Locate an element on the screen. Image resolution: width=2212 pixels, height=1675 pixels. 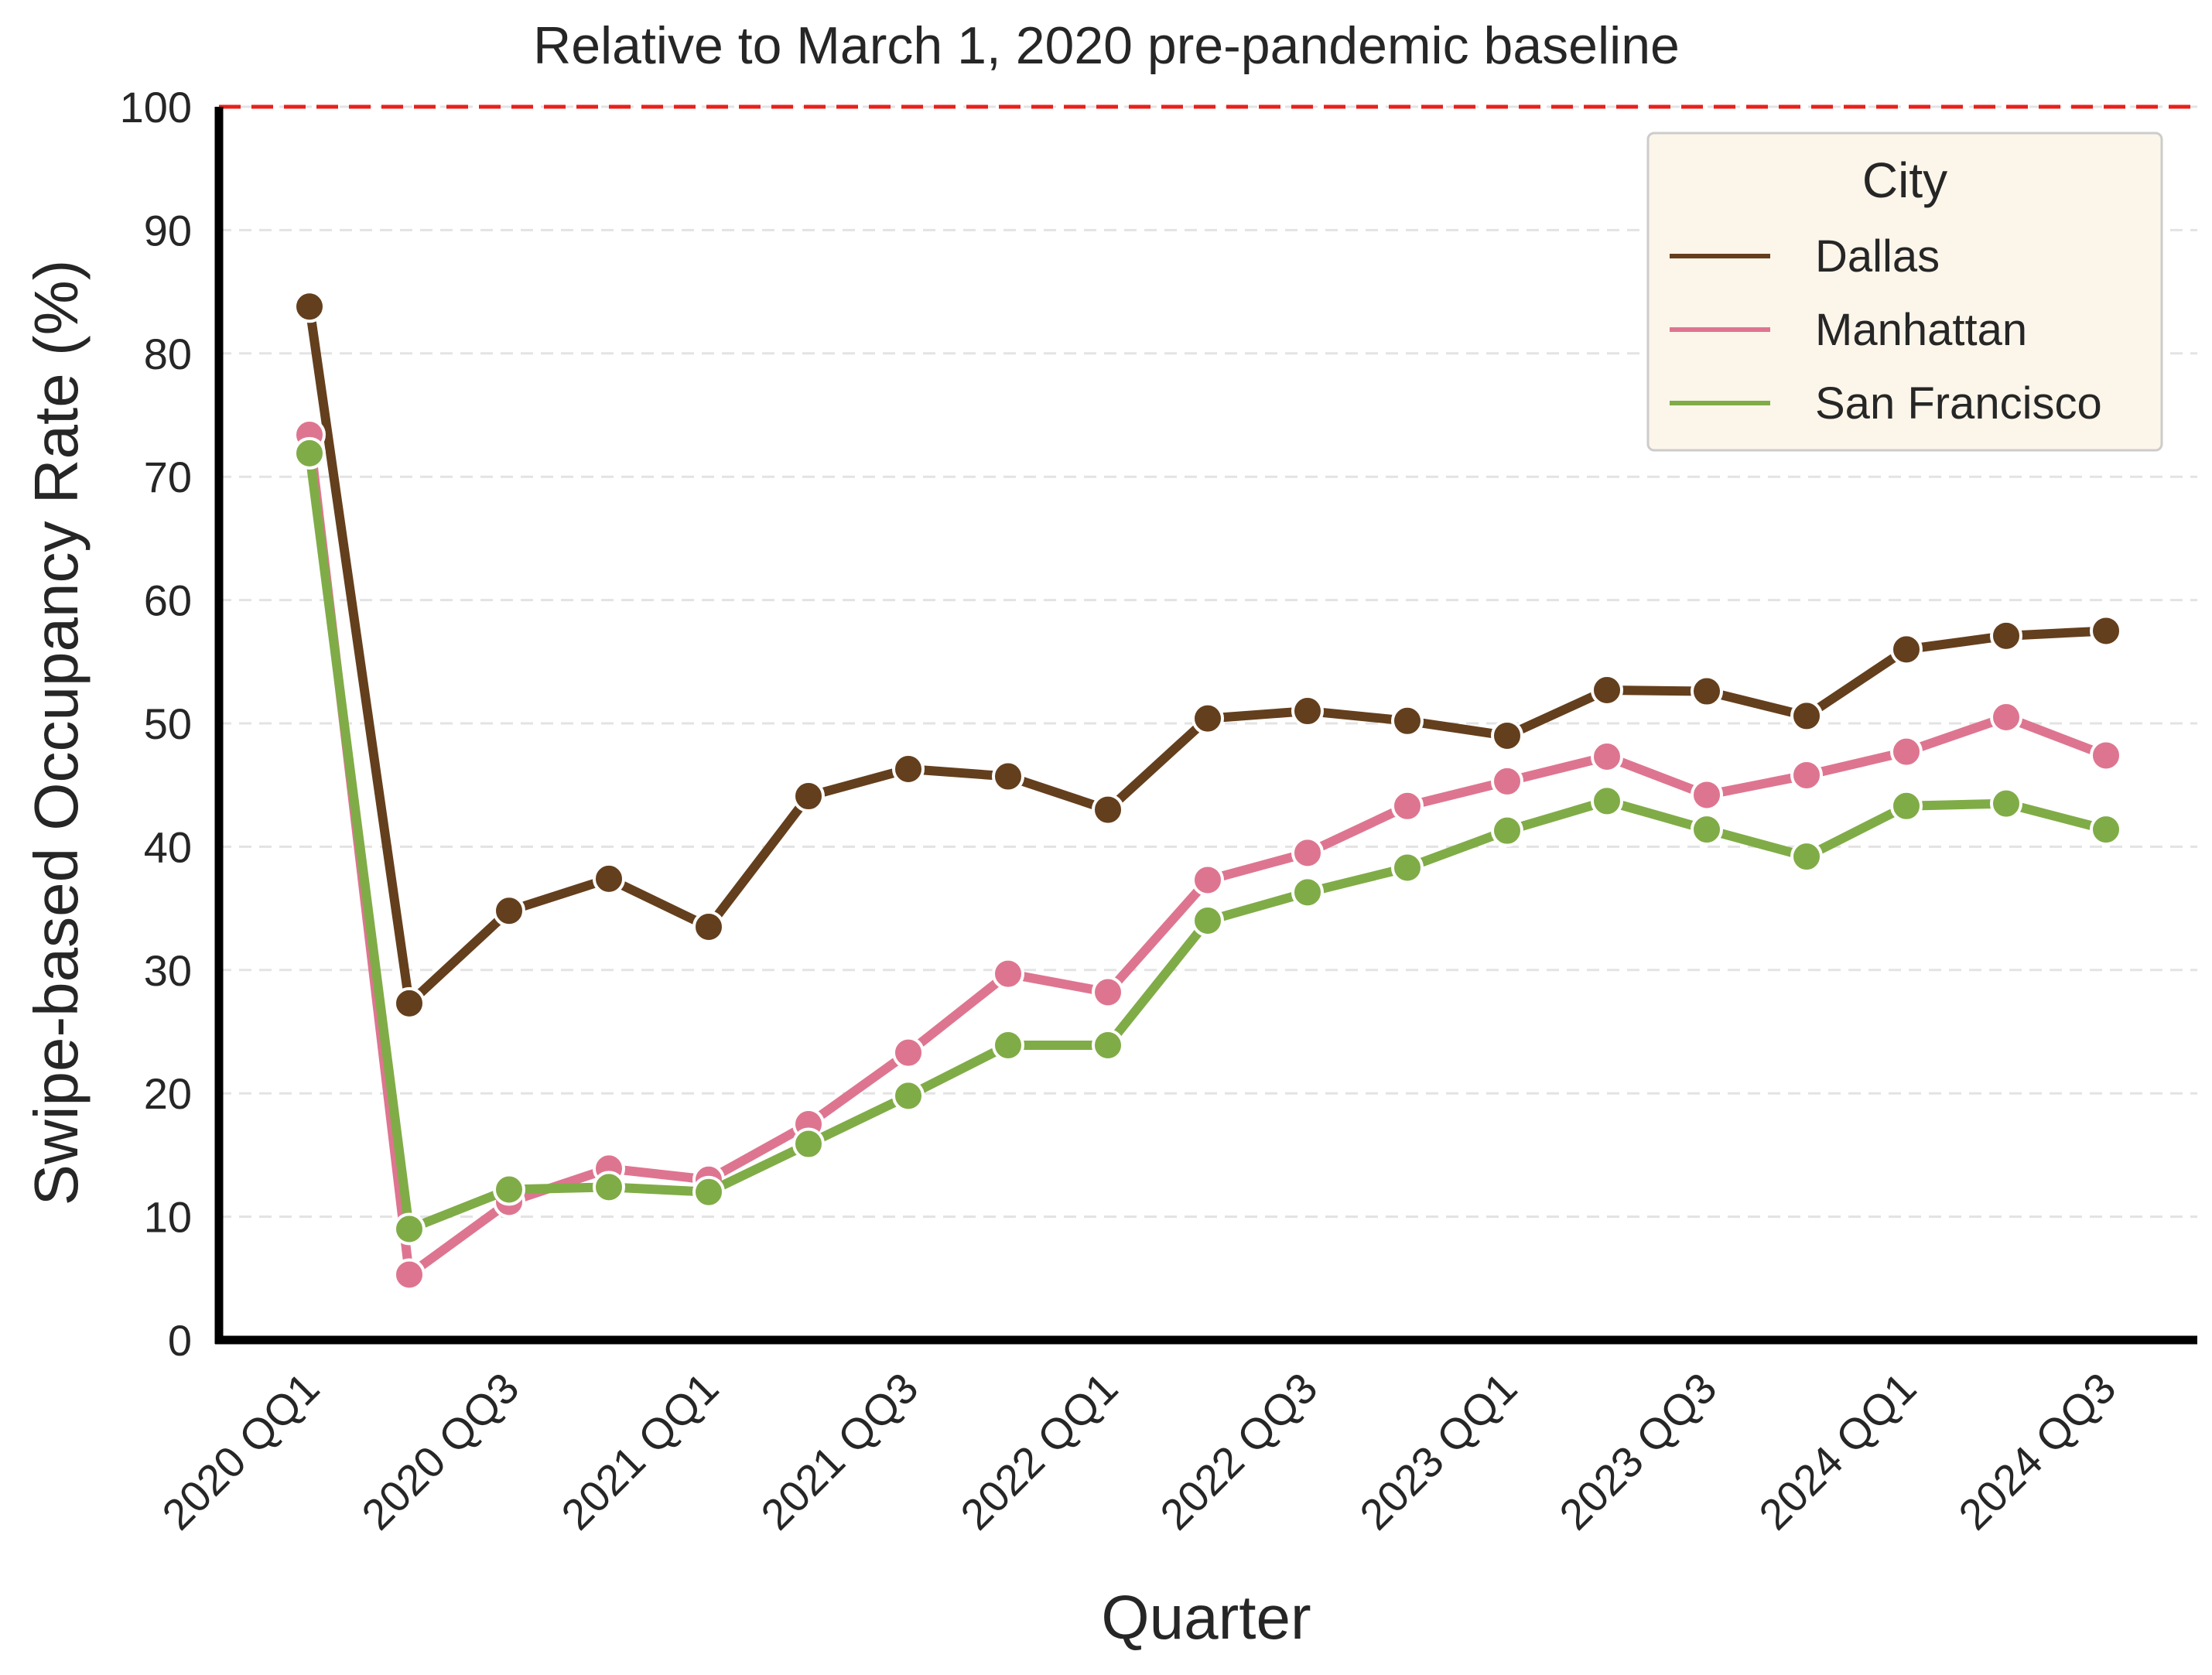
y-tick-label: 60 is located at coordinates (168, 600).